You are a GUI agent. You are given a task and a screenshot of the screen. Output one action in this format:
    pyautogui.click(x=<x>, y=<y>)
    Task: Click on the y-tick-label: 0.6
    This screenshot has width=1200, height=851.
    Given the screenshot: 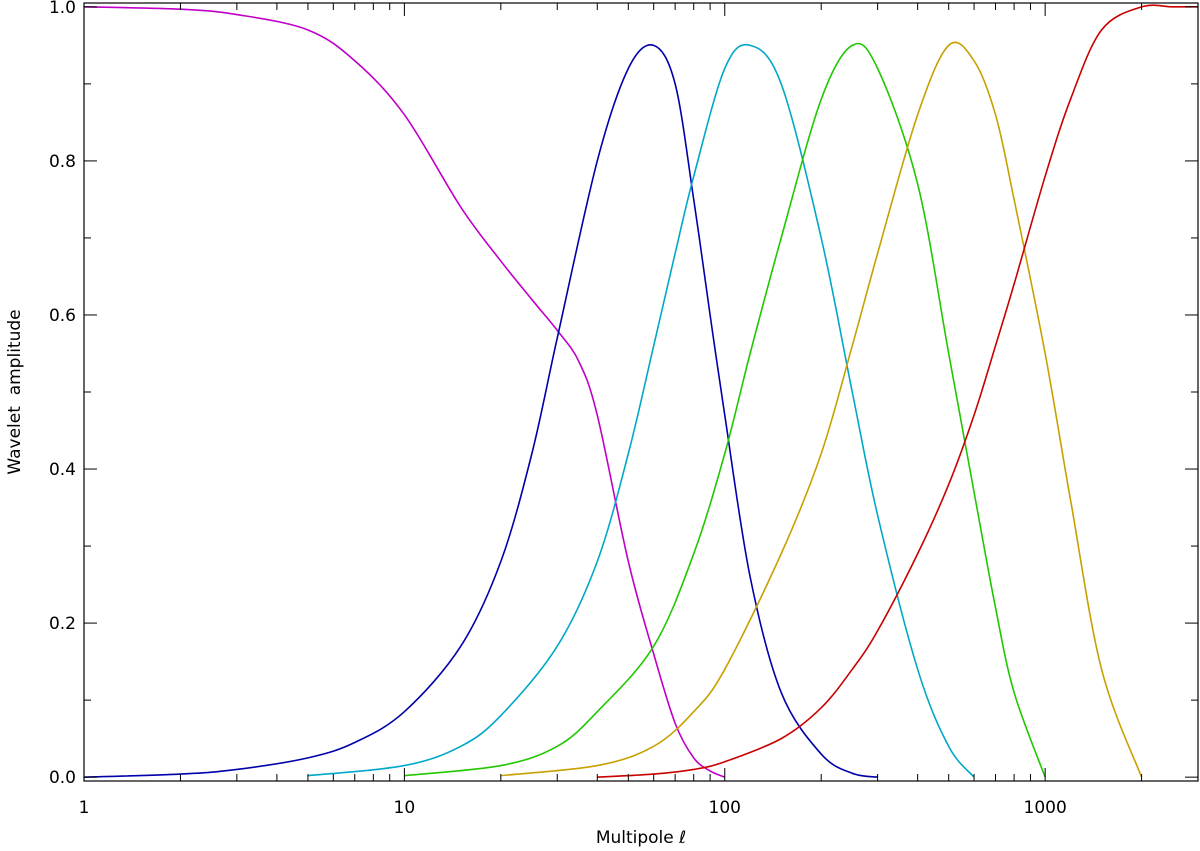 What is the action you would take?
    pyautogui.click(x=62, y=316)
    